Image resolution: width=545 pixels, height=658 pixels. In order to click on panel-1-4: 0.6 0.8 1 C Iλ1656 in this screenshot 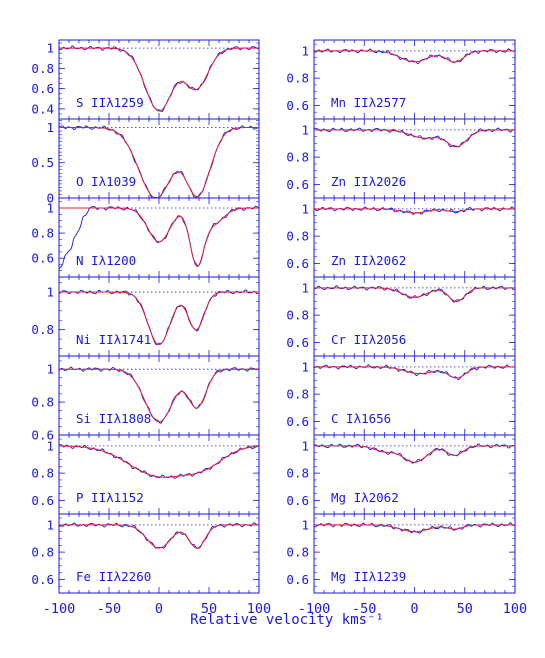, I will do `click(401, 395)`.